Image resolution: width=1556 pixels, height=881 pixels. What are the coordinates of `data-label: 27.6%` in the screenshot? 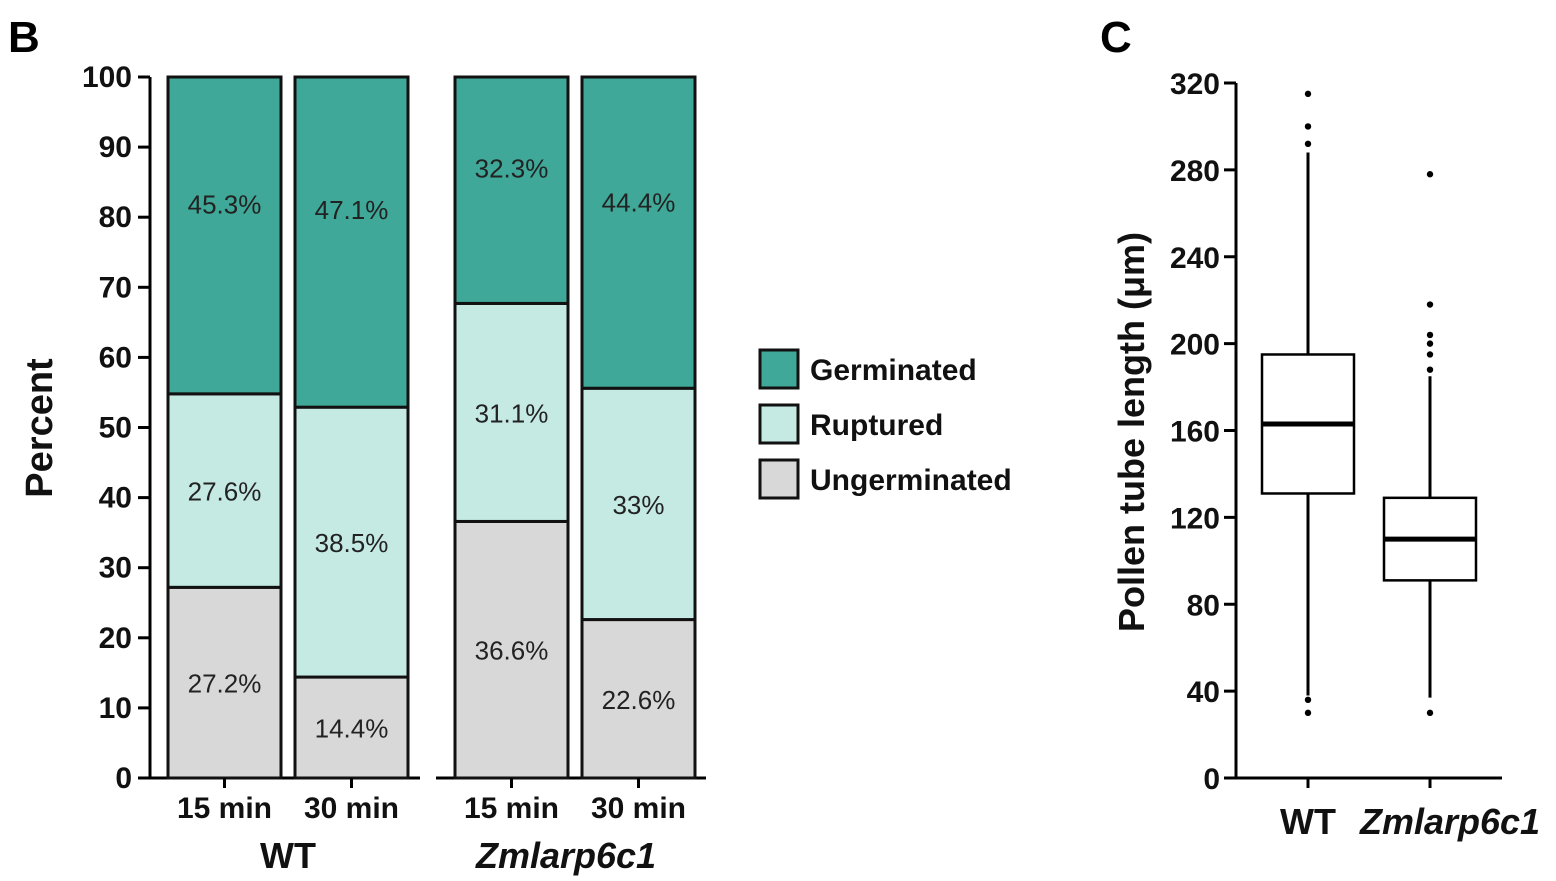 It's located at (225, 492).